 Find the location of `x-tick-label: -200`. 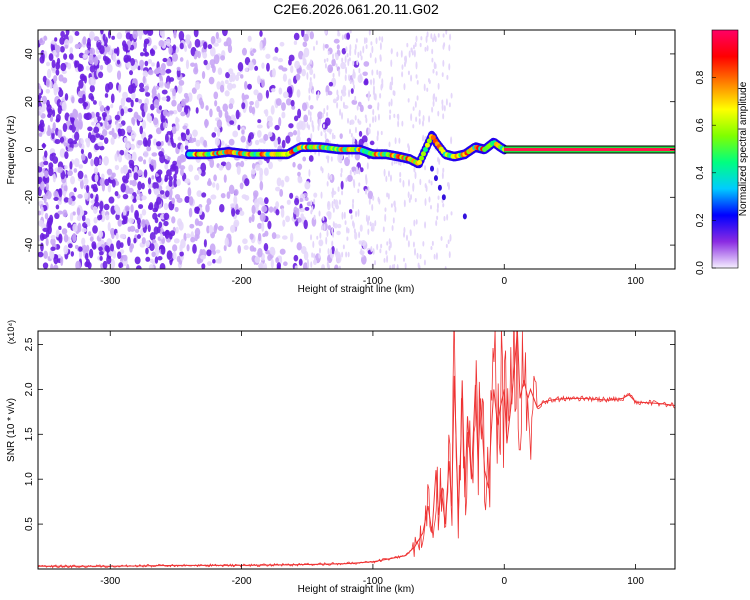

x-tick-label: -200 is located at coordinates (242, 281).